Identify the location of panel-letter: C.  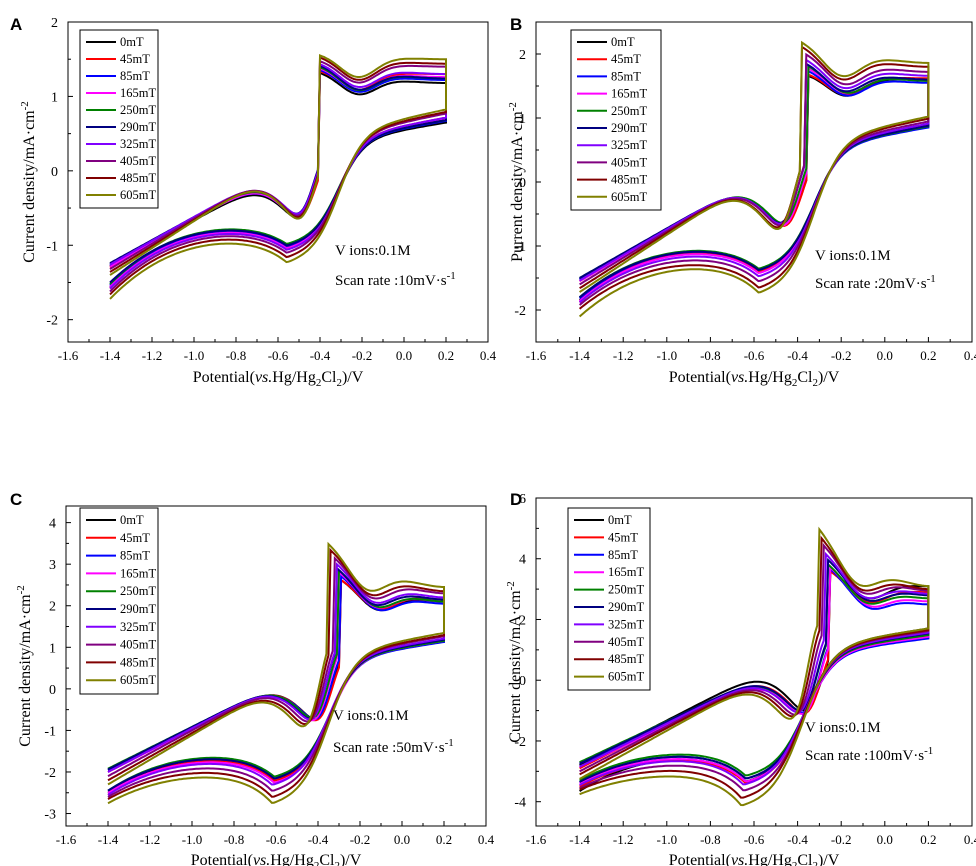
(16, 499).